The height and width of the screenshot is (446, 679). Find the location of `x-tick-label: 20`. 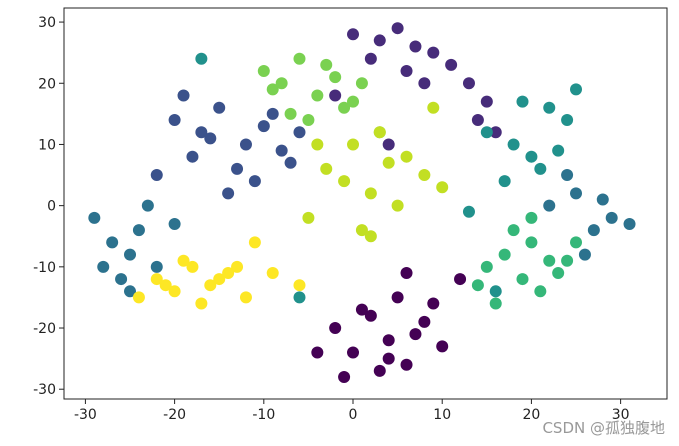

x-tick-label: 20 is located at coordinates (532, 415).